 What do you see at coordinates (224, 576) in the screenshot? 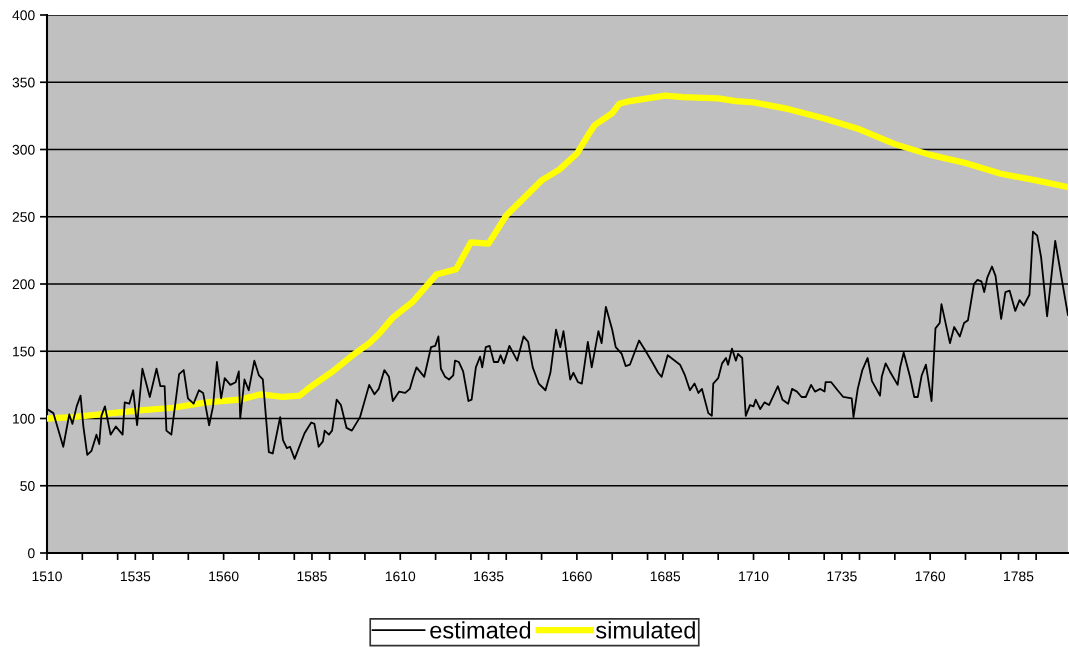
I see `x-tick-label: 1560` at bounding box center [224, 576].